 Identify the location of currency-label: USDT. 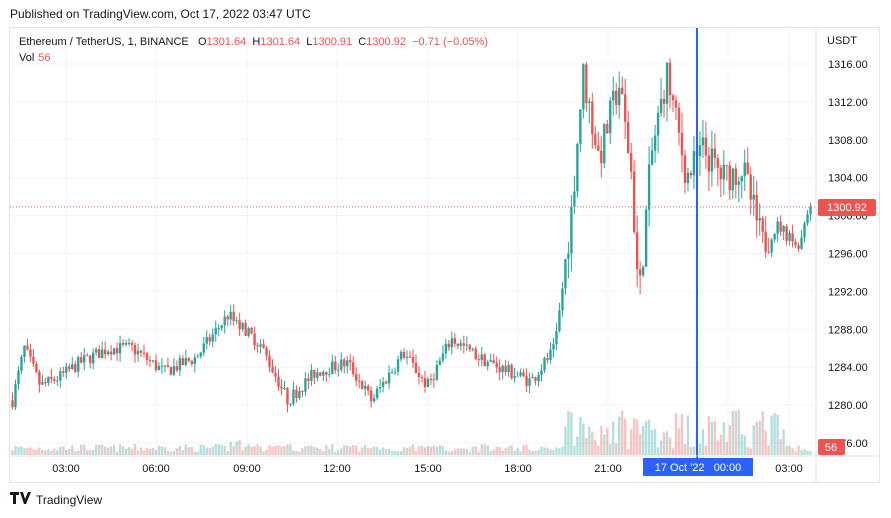
(842, 41).